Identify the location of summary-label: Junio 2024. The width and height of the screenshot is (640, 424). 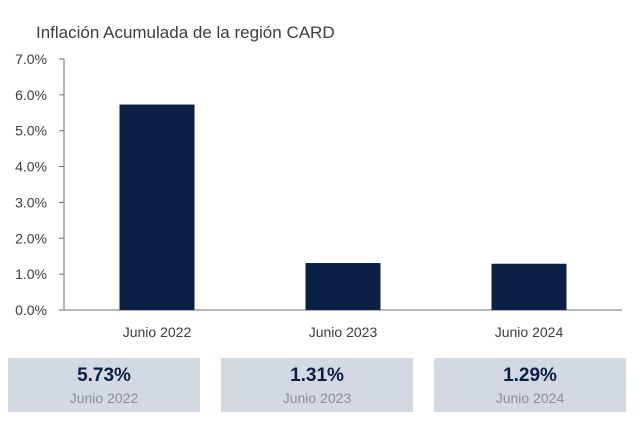
(530, 398).